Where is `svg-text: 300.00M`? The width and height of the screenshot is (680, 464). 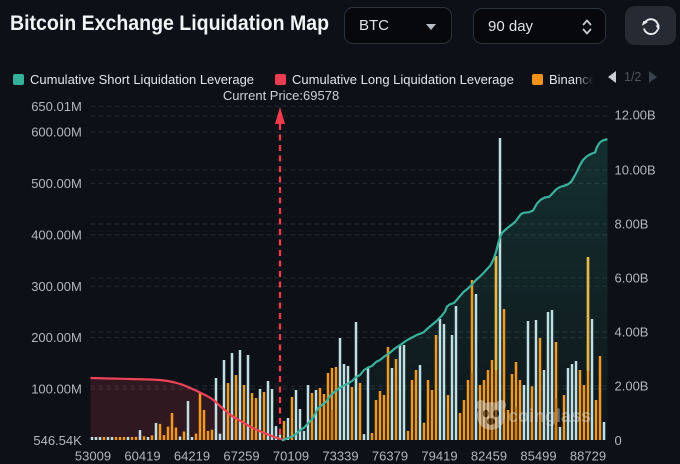 svg-text: 300.00M is located at coordinates (56, 286).